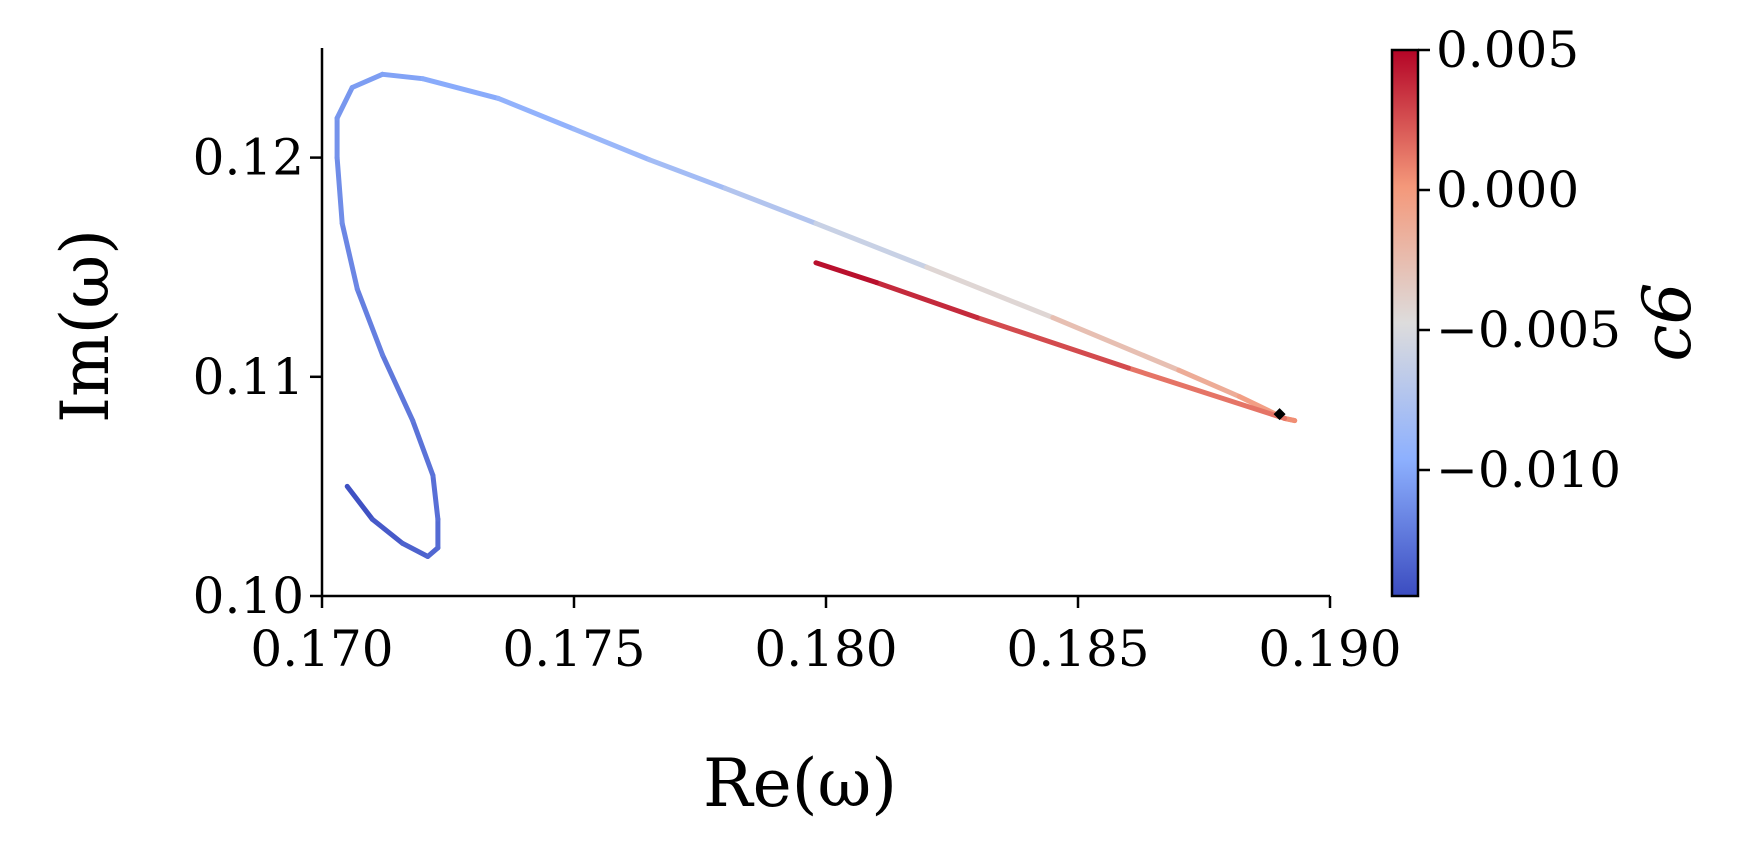  I want to click on x-tick-label: 0.190, so click(1329, 649).